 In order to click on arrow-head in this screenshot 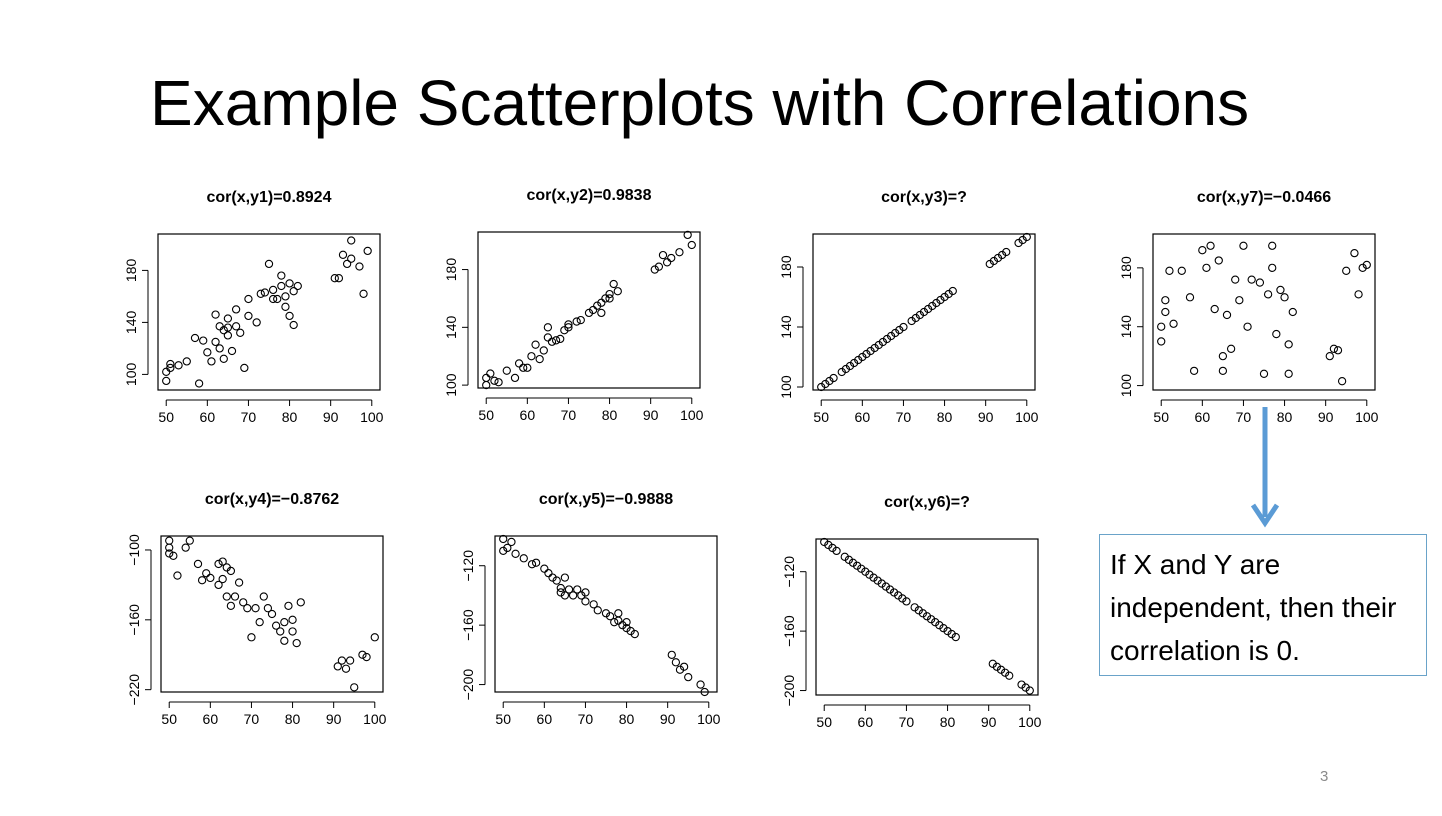, I will do `click(1265, 515)`.